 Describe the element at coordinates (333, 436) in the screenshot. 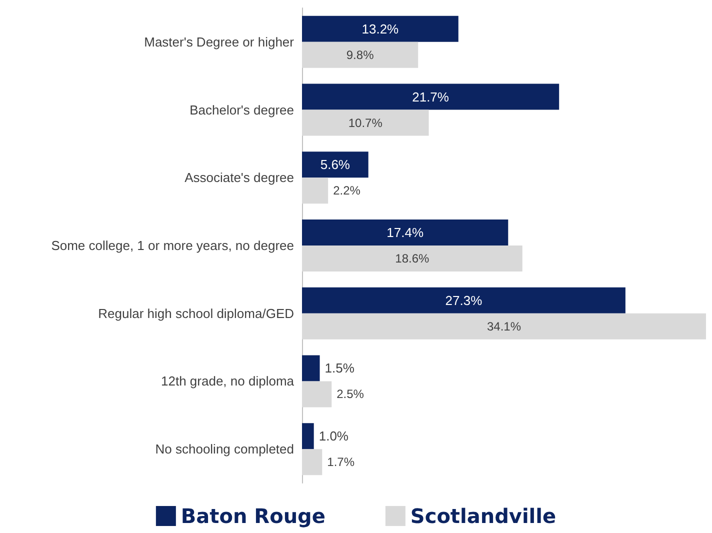

I see `data-label: 1.0%` at that location.